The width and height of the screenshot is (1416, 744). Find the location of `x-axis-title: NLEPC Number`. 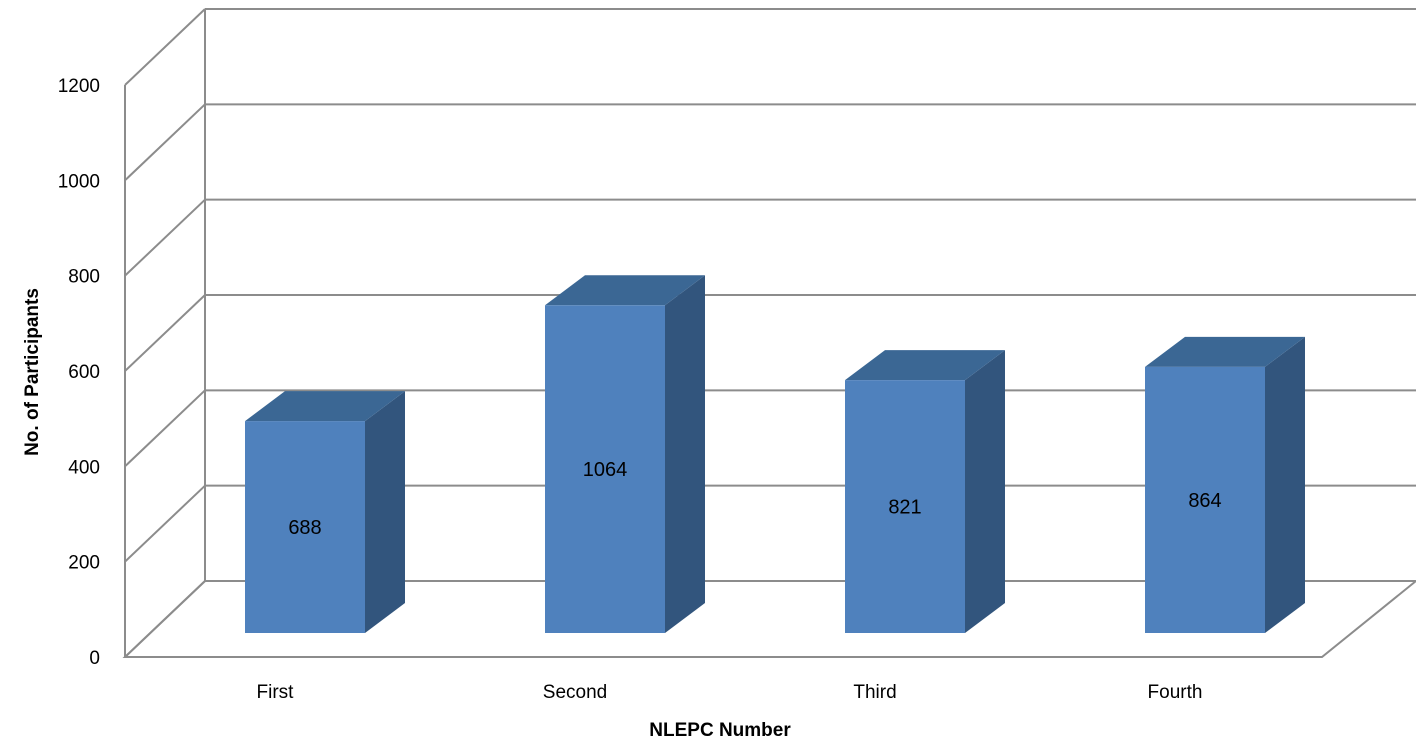

x-axis-title: NLEPC Number is located at coordinates (720, 730).